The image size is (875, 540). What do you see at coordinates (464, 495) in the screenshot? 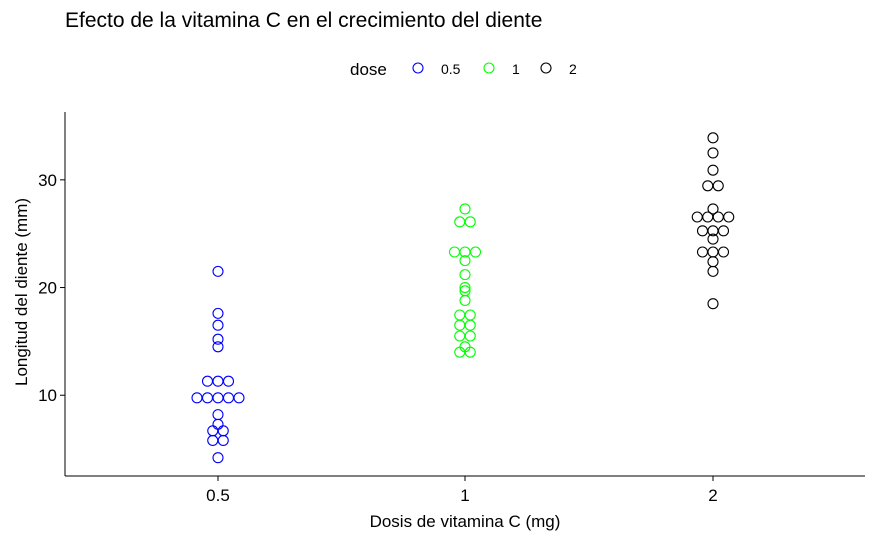
I see `x-tick-label: 1` at bounding box center [464, 495].